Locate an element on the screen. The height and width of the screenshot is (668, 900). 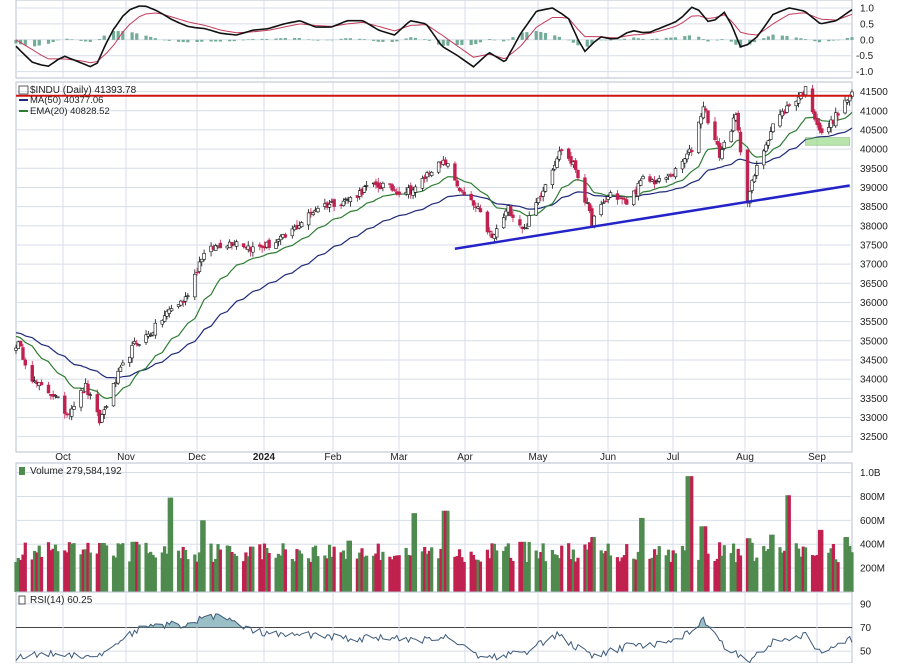
x-tick-label: Dec is located at coordinates (197, 457).